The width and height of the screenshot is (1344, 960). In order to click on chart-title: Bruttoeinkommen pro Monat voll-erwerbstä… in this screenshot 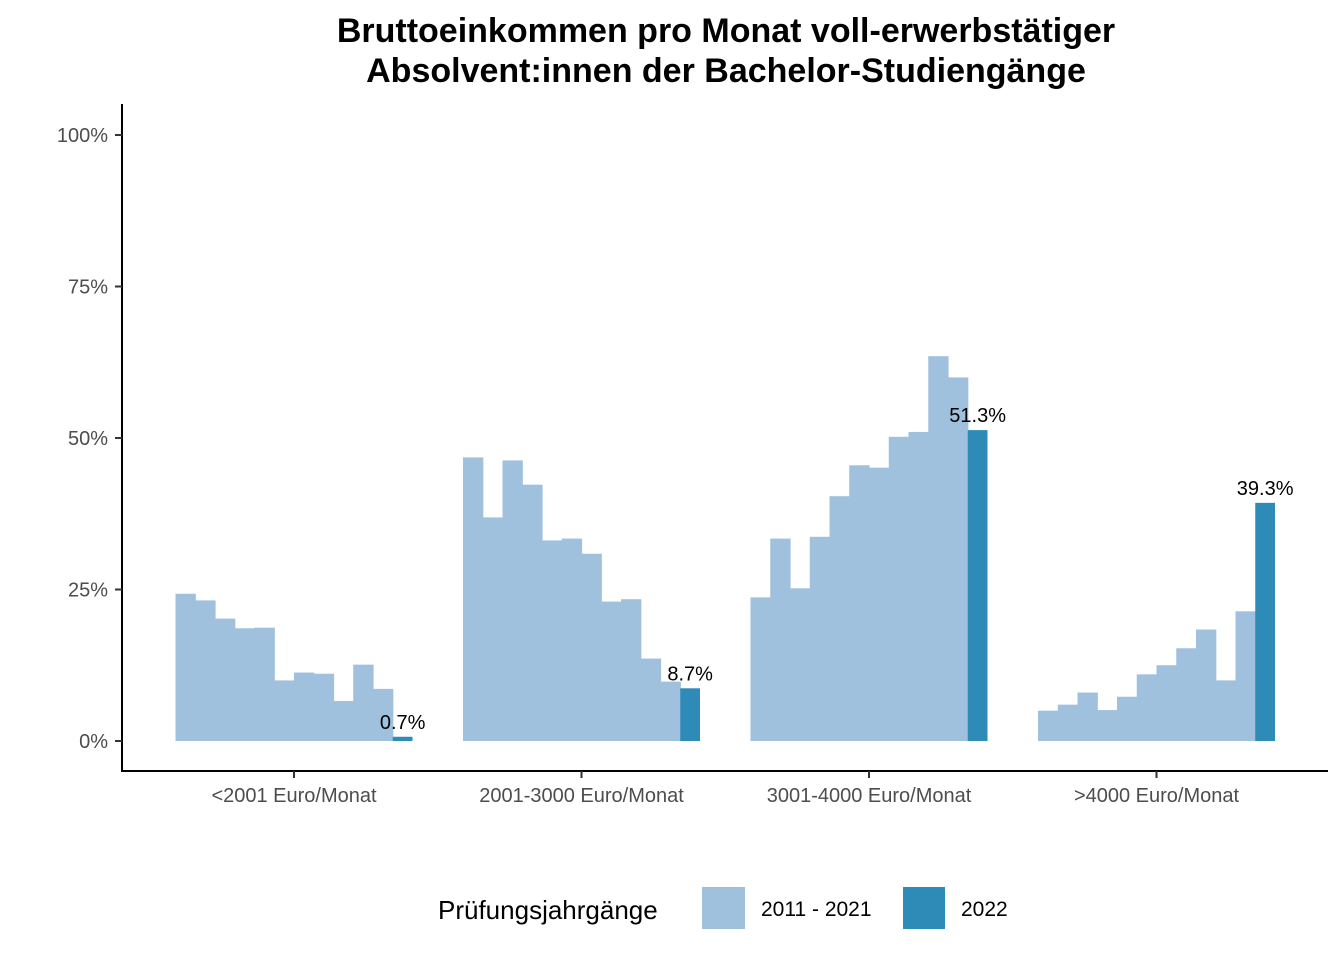, I will do `click(726, 51)`.